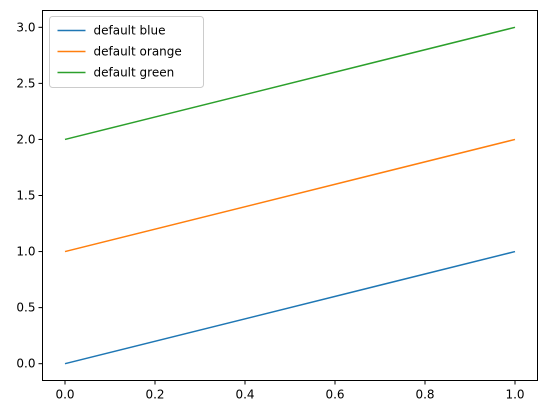 The width and height of the screenshot is (547, 413). I want to click on x-tick-label: 1.0, so click(514, 395).